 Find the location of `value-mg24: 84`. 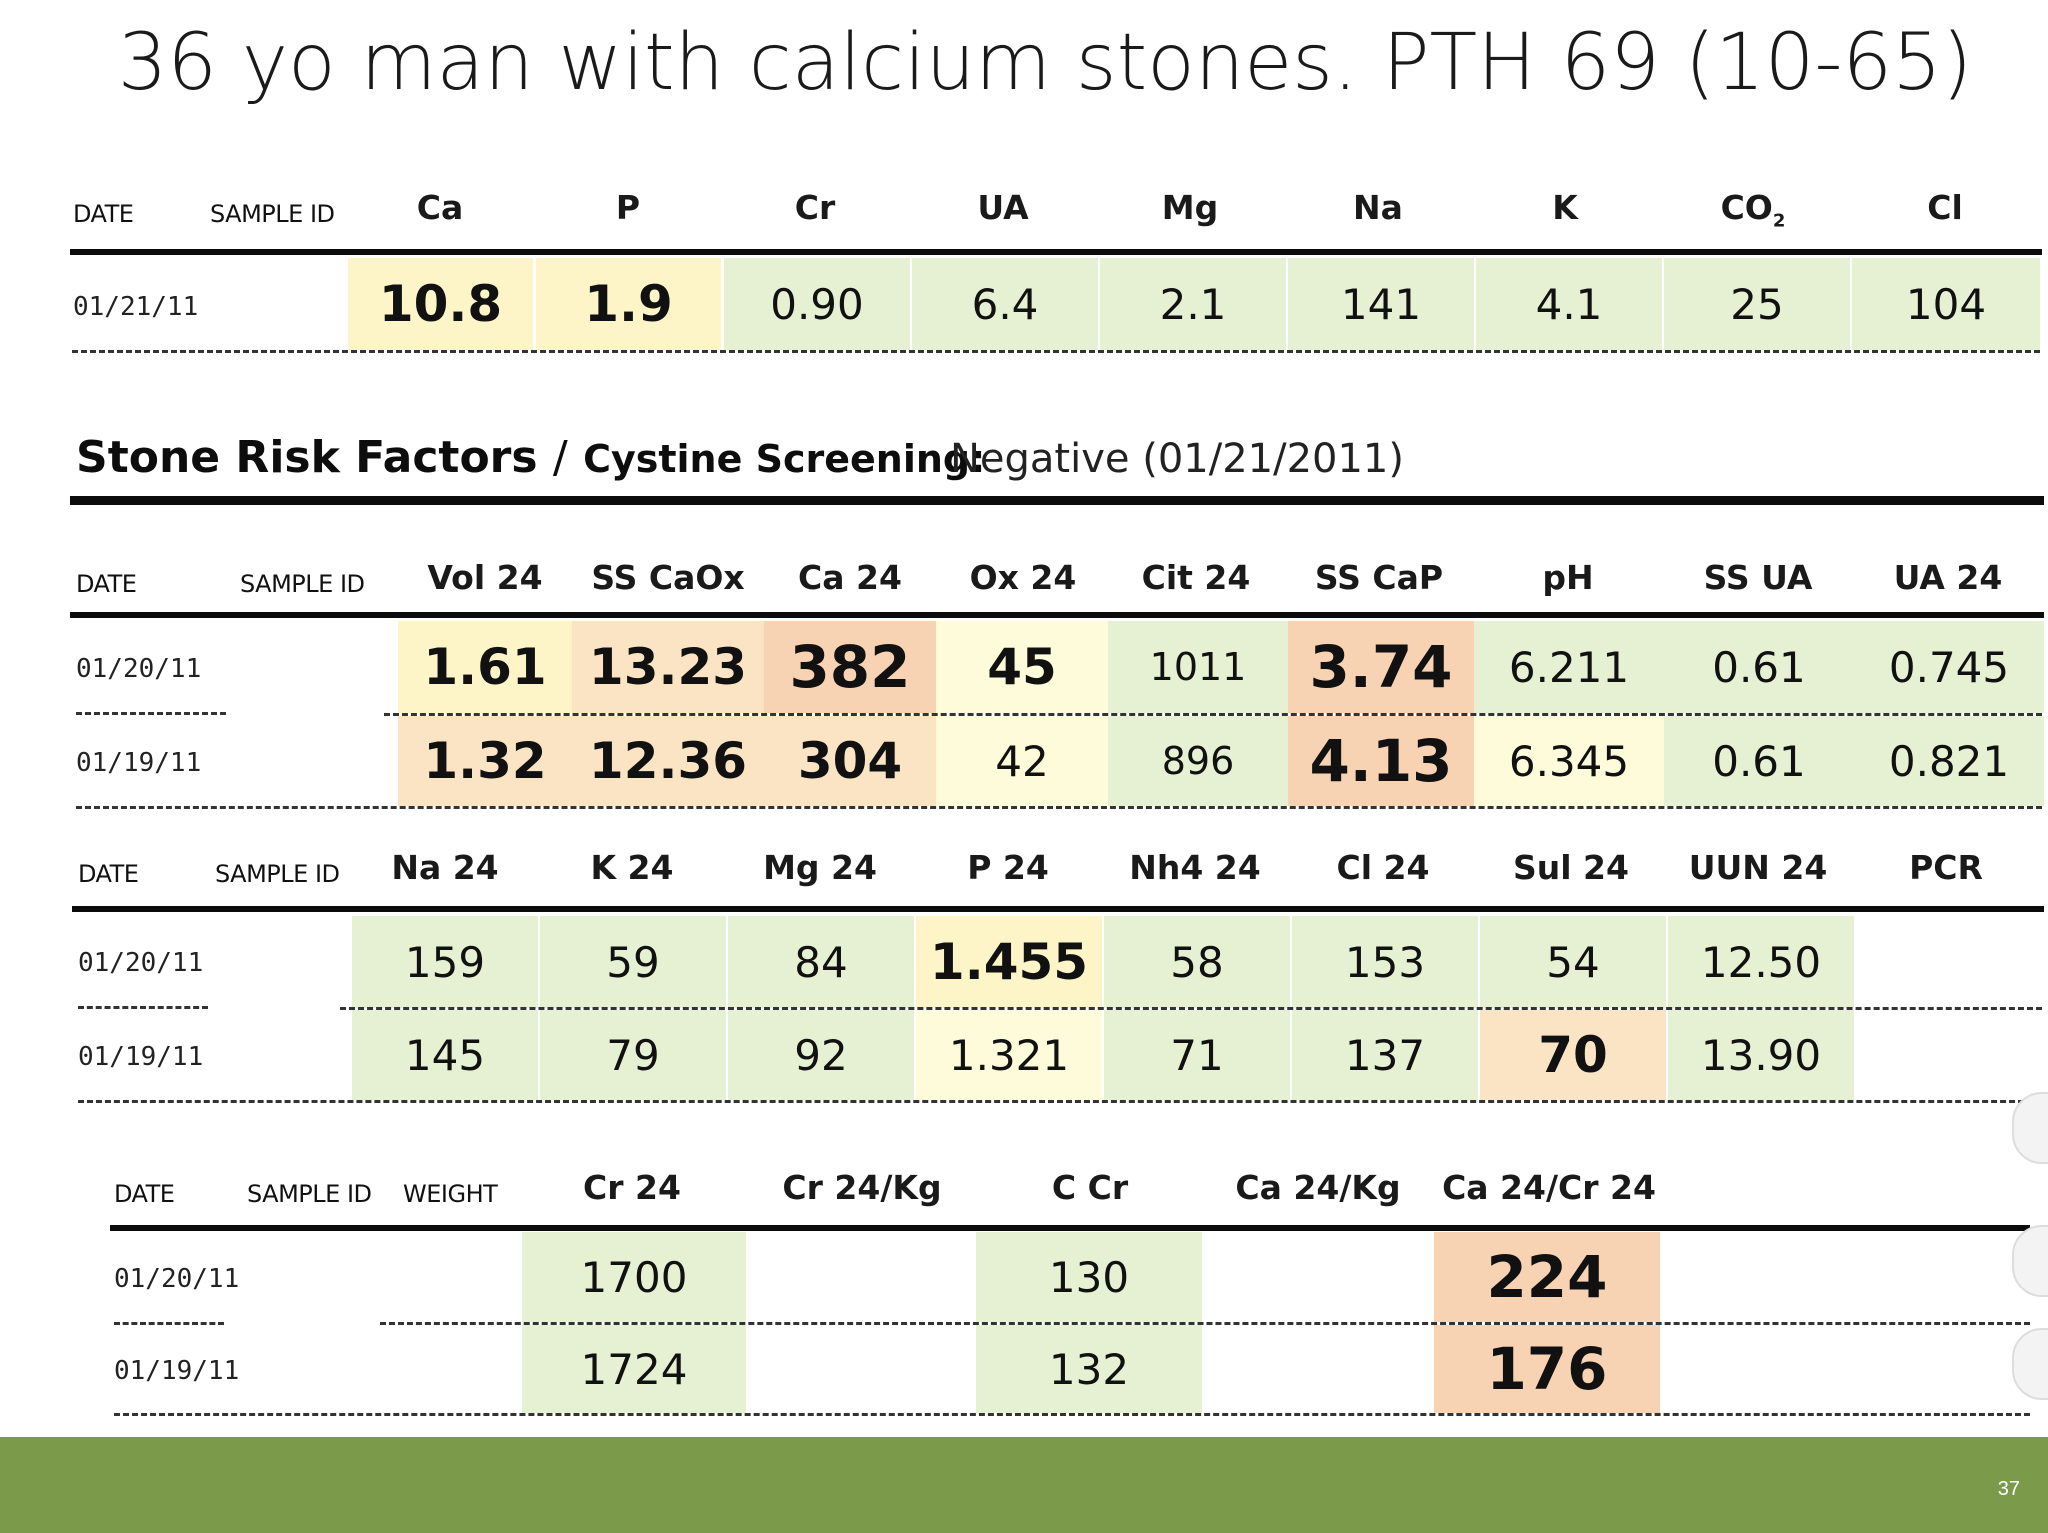

value-mg24: 84 is located at coordinates (821, 962).